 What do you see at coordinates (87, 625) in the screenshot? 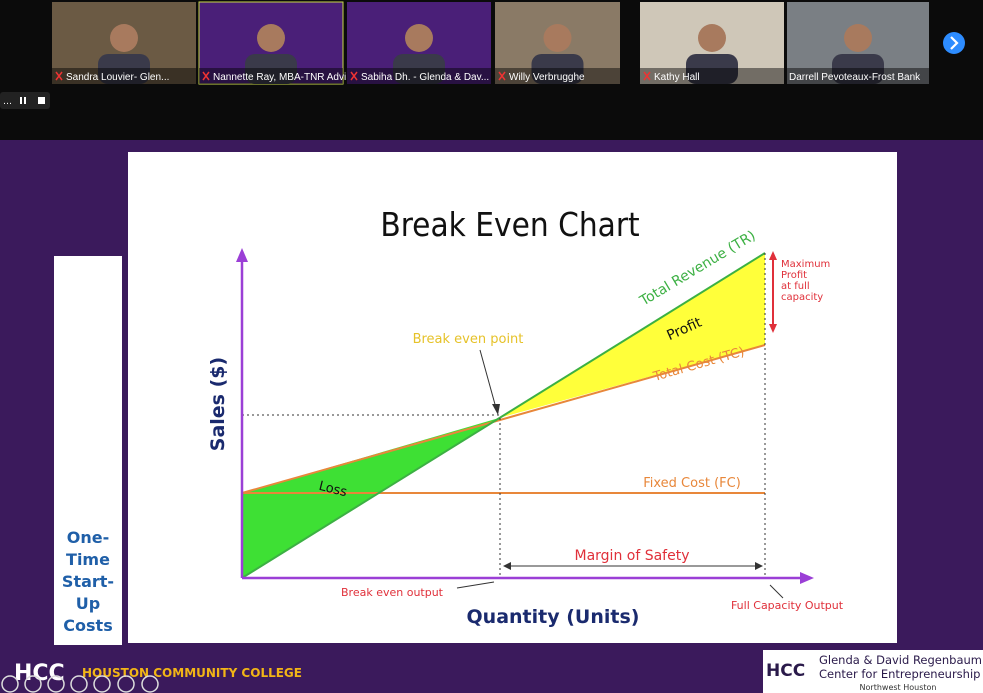
I see `sidebar-line: Costs` at bounding box center [87, 625].